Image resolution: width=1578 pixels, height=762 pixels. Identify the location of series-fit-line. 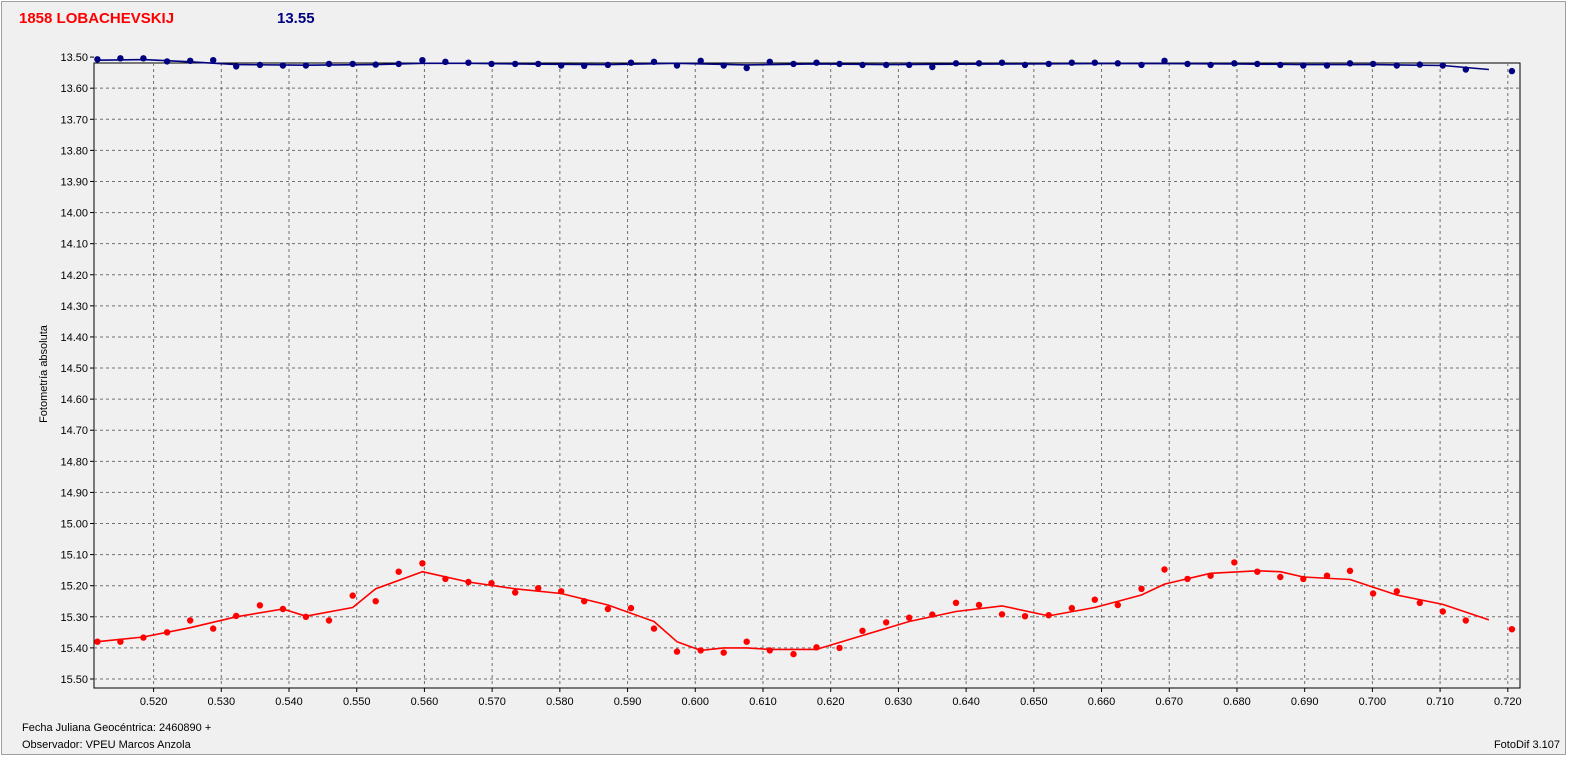
(793, 611).